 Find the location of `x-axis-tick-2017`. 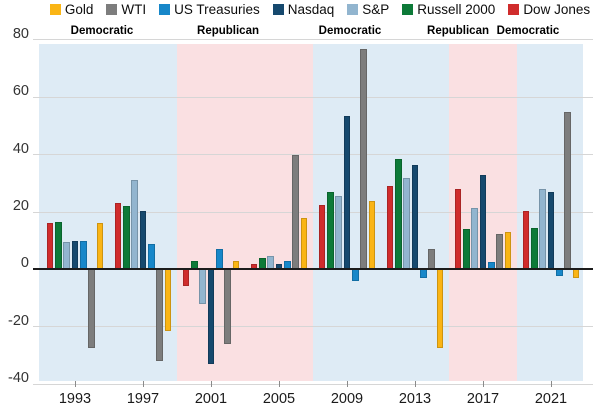

x-axis-tick-2017 is located at coordinates (483, 384).